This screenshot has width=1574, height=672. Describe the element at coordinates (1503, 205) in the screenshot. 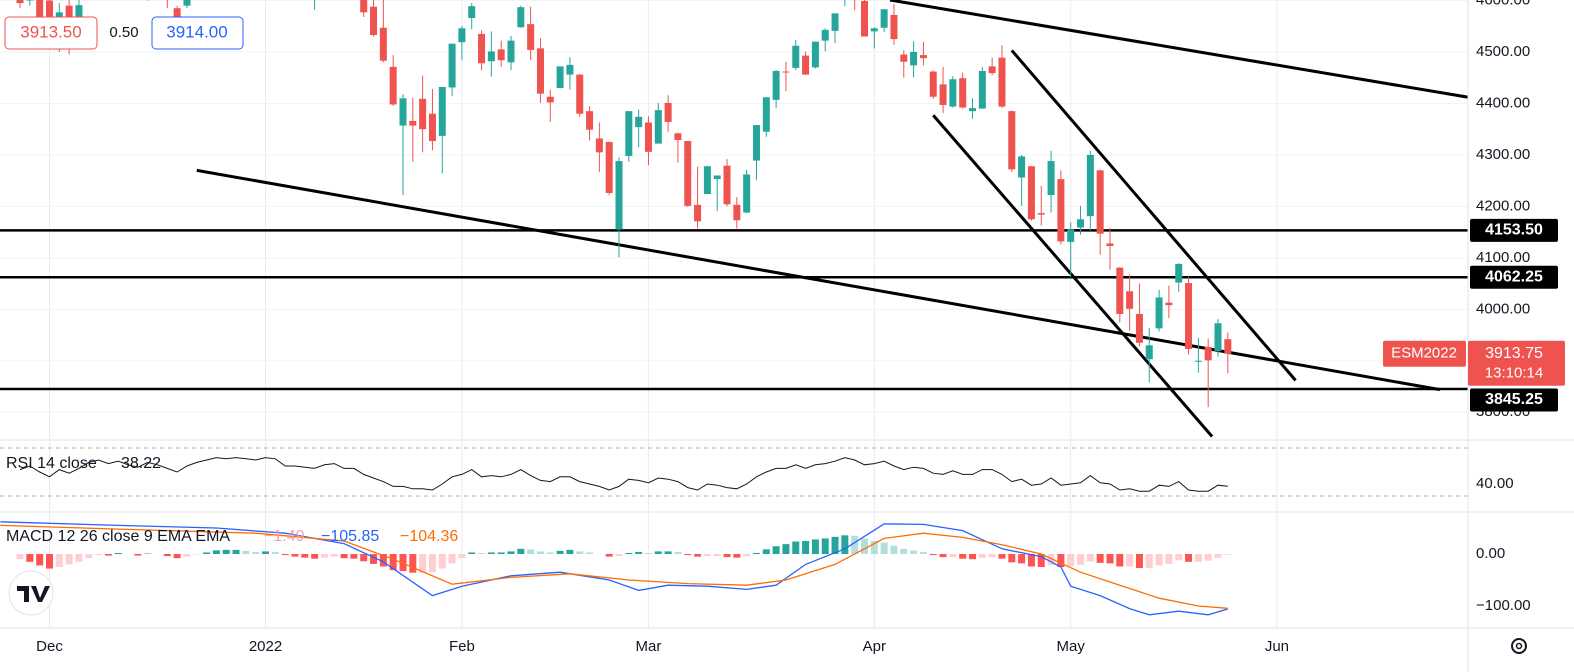

I see `y-tick-label: 4200.00` at that location.